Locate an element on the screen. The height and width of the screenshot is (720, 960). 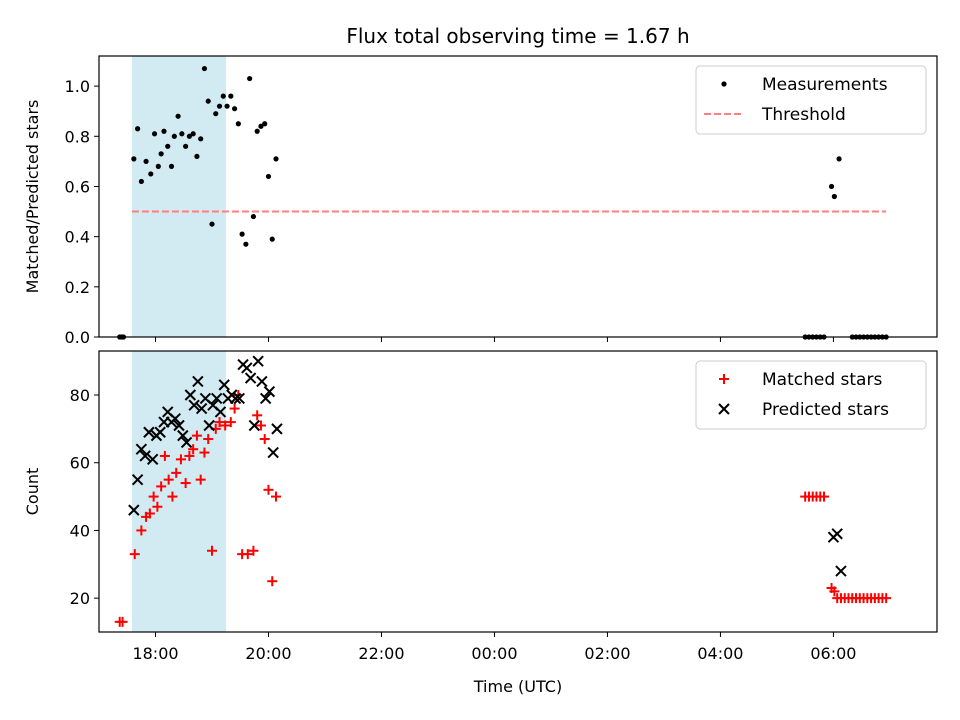
count-y-tick-label: 80 is located at coordinates (80, 395).